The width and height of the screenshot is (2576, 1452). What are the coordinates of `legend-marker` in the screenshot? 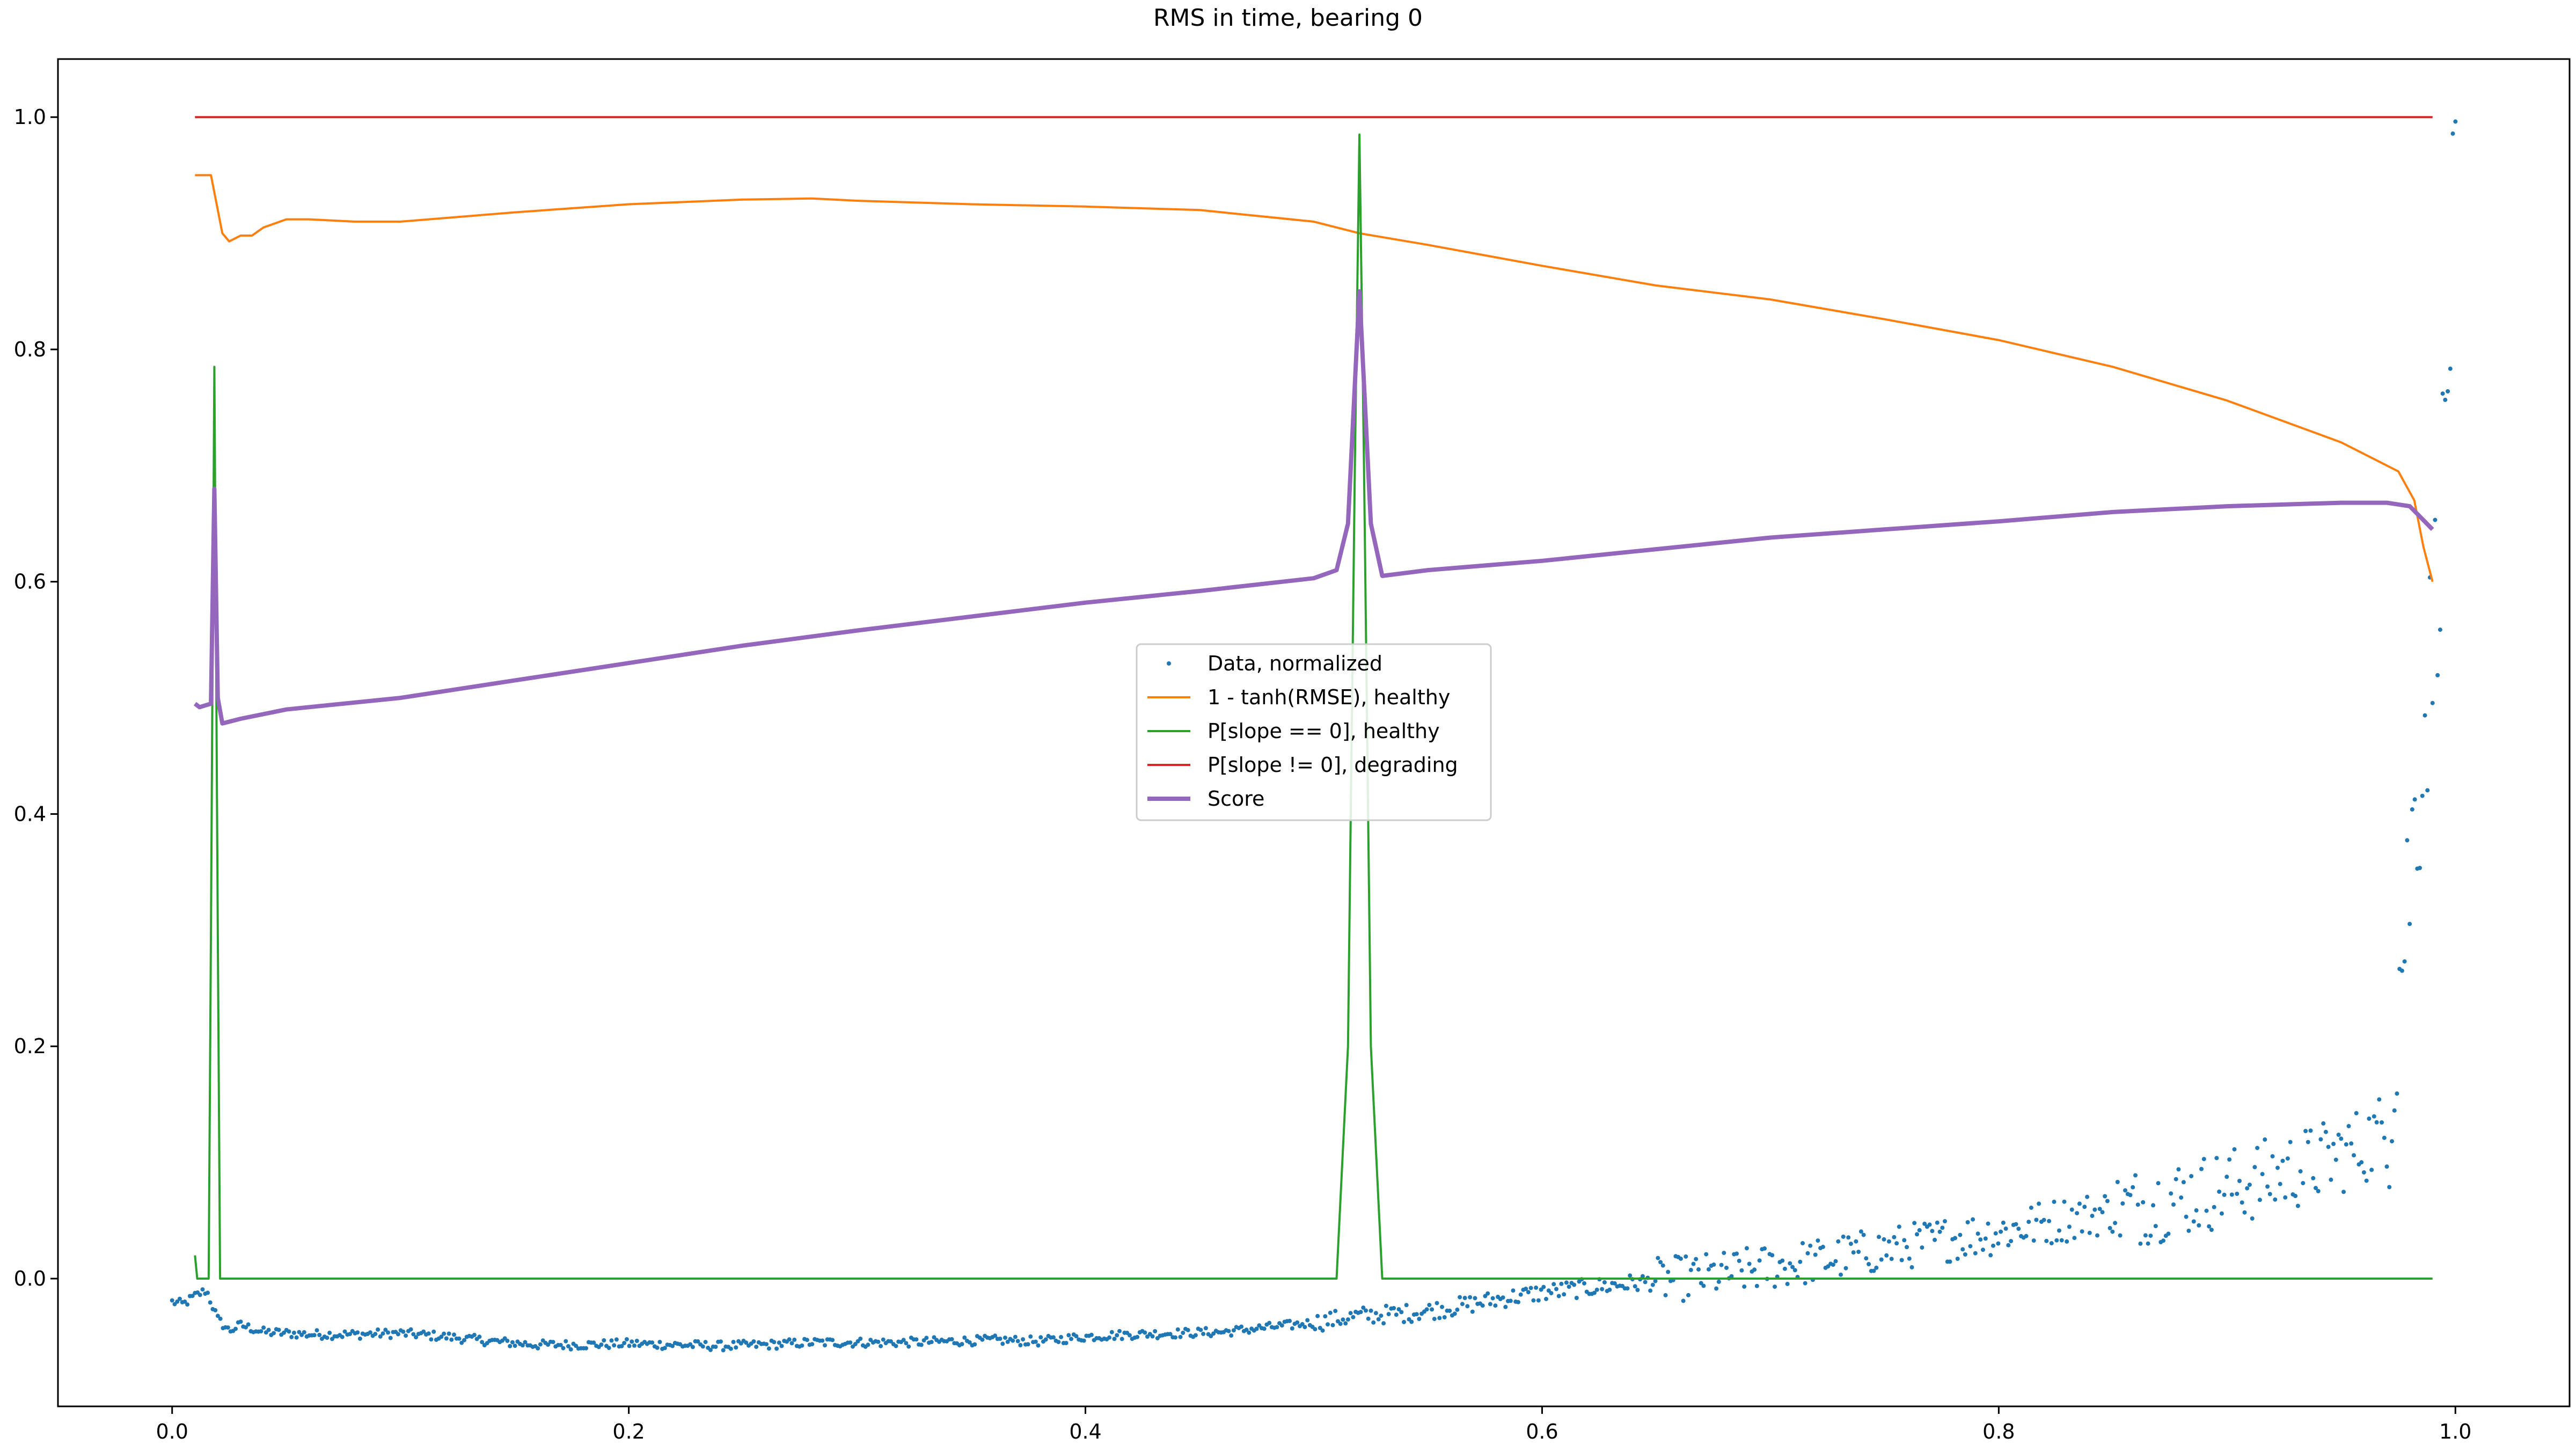 It's located at (1169, 663).